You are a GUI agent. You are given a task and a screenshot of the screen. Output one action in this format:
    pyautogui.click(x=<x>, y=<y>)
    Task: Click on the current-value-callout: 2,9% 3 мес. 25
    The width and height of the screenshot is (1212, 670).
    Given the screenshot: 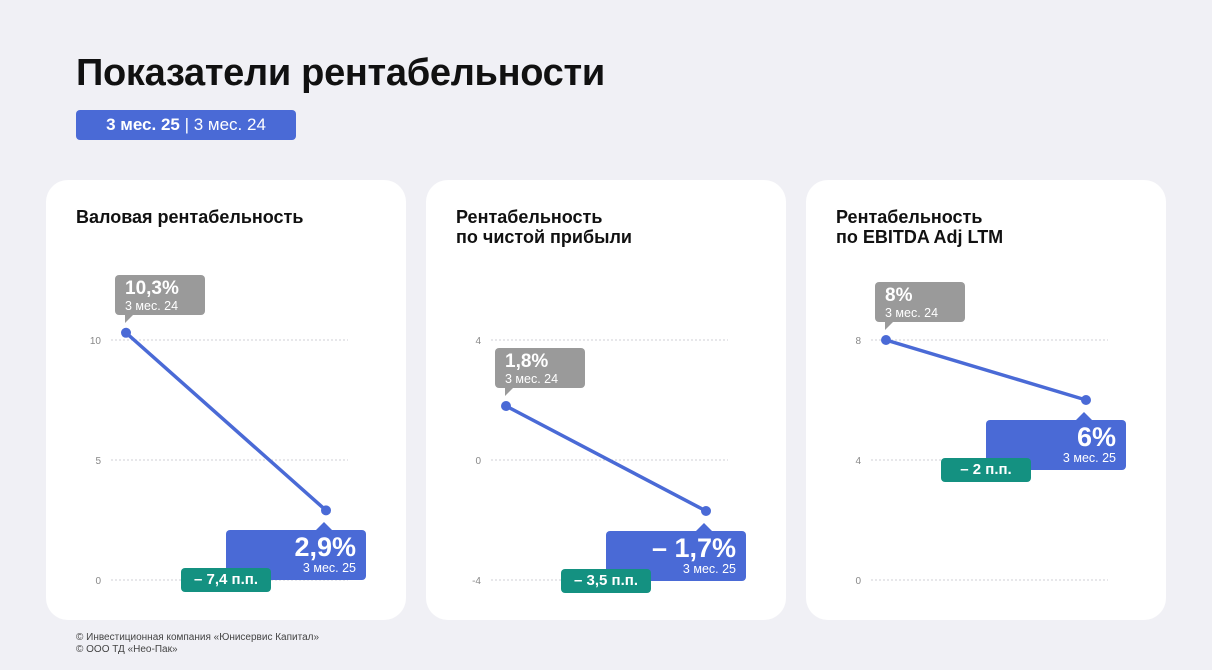 What is the action you would take?
    pyautogui.click(x=296, y=551)
    